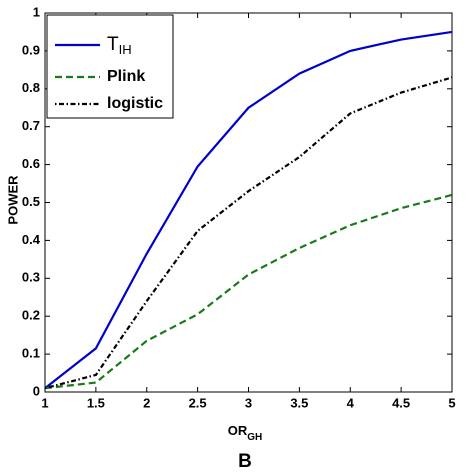  Describe the element at coordinates (31, 87) in the screenshot. I see `y-tick-label: 0.8` at that location.